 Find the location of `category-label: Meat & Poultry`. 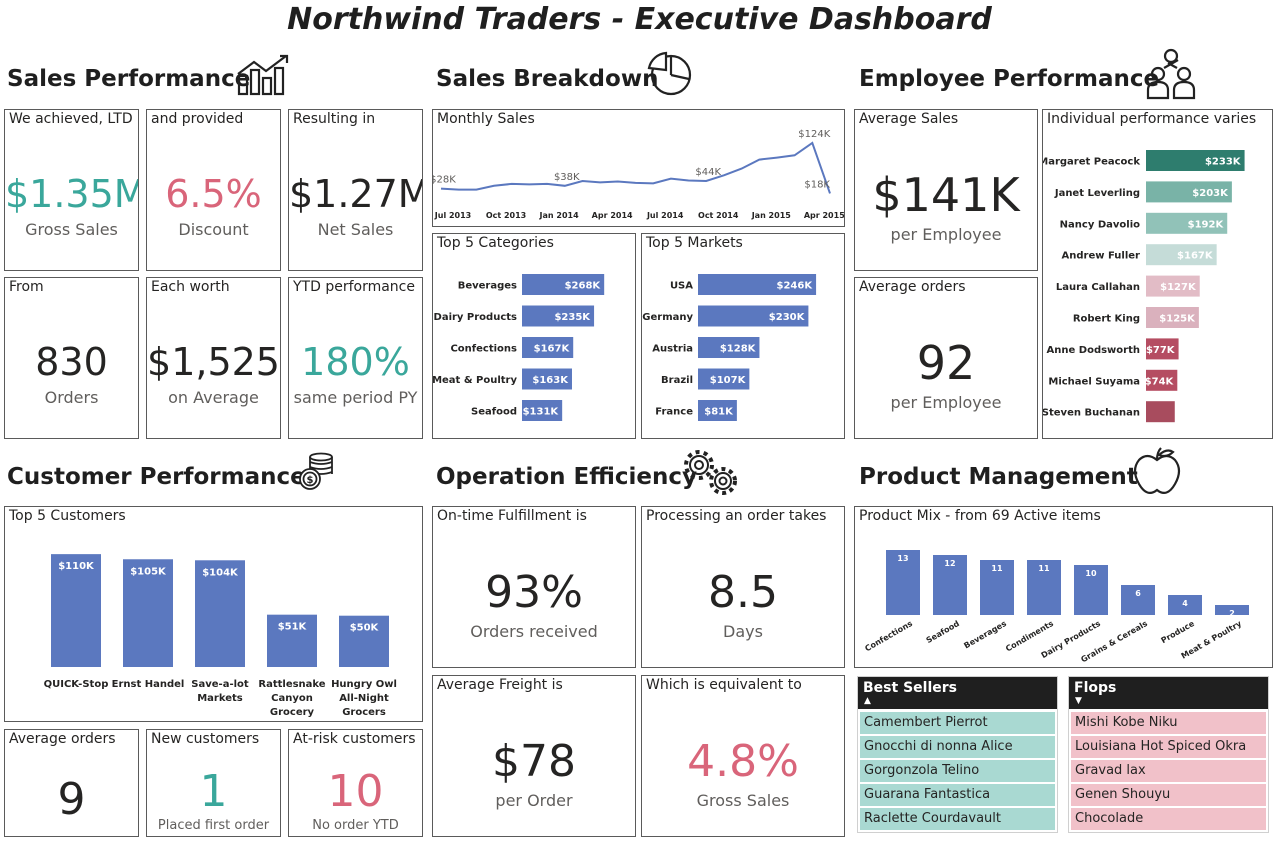

category-label: Meat & Poultry is located at coordinates (475, 380).